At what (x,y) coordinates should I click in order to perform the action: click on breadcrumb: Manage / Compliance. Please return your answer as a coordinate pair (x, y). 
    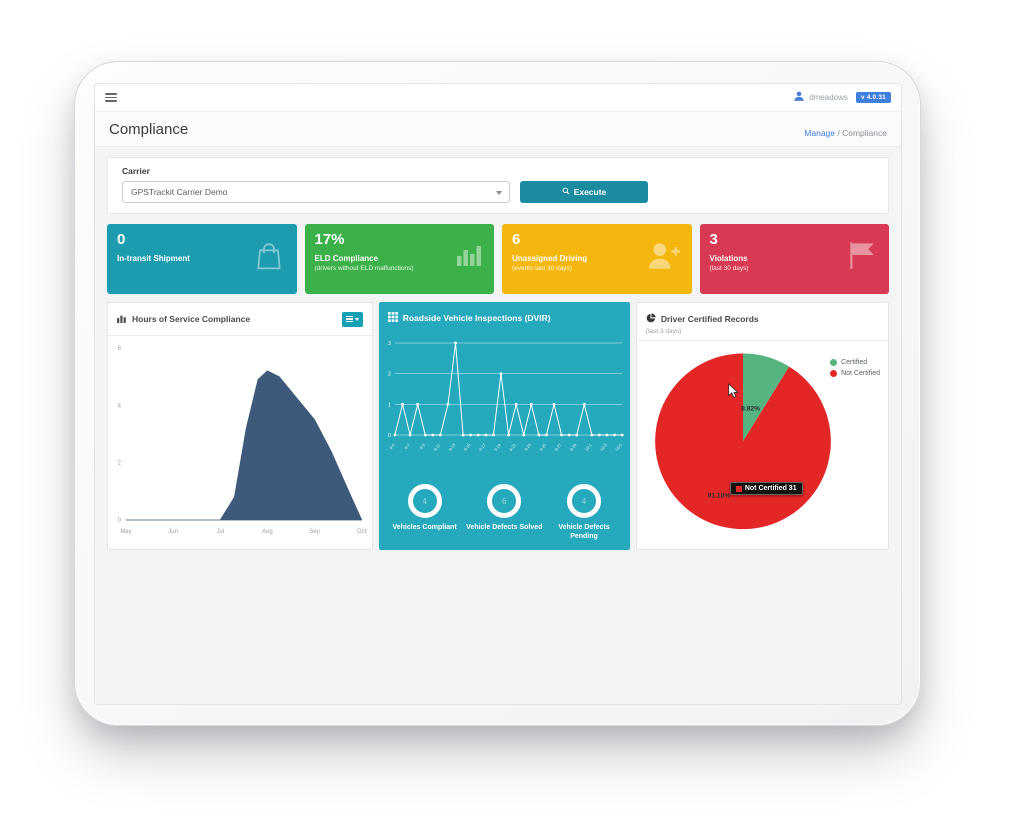
    Looking at the image, I should click on (845, 133).